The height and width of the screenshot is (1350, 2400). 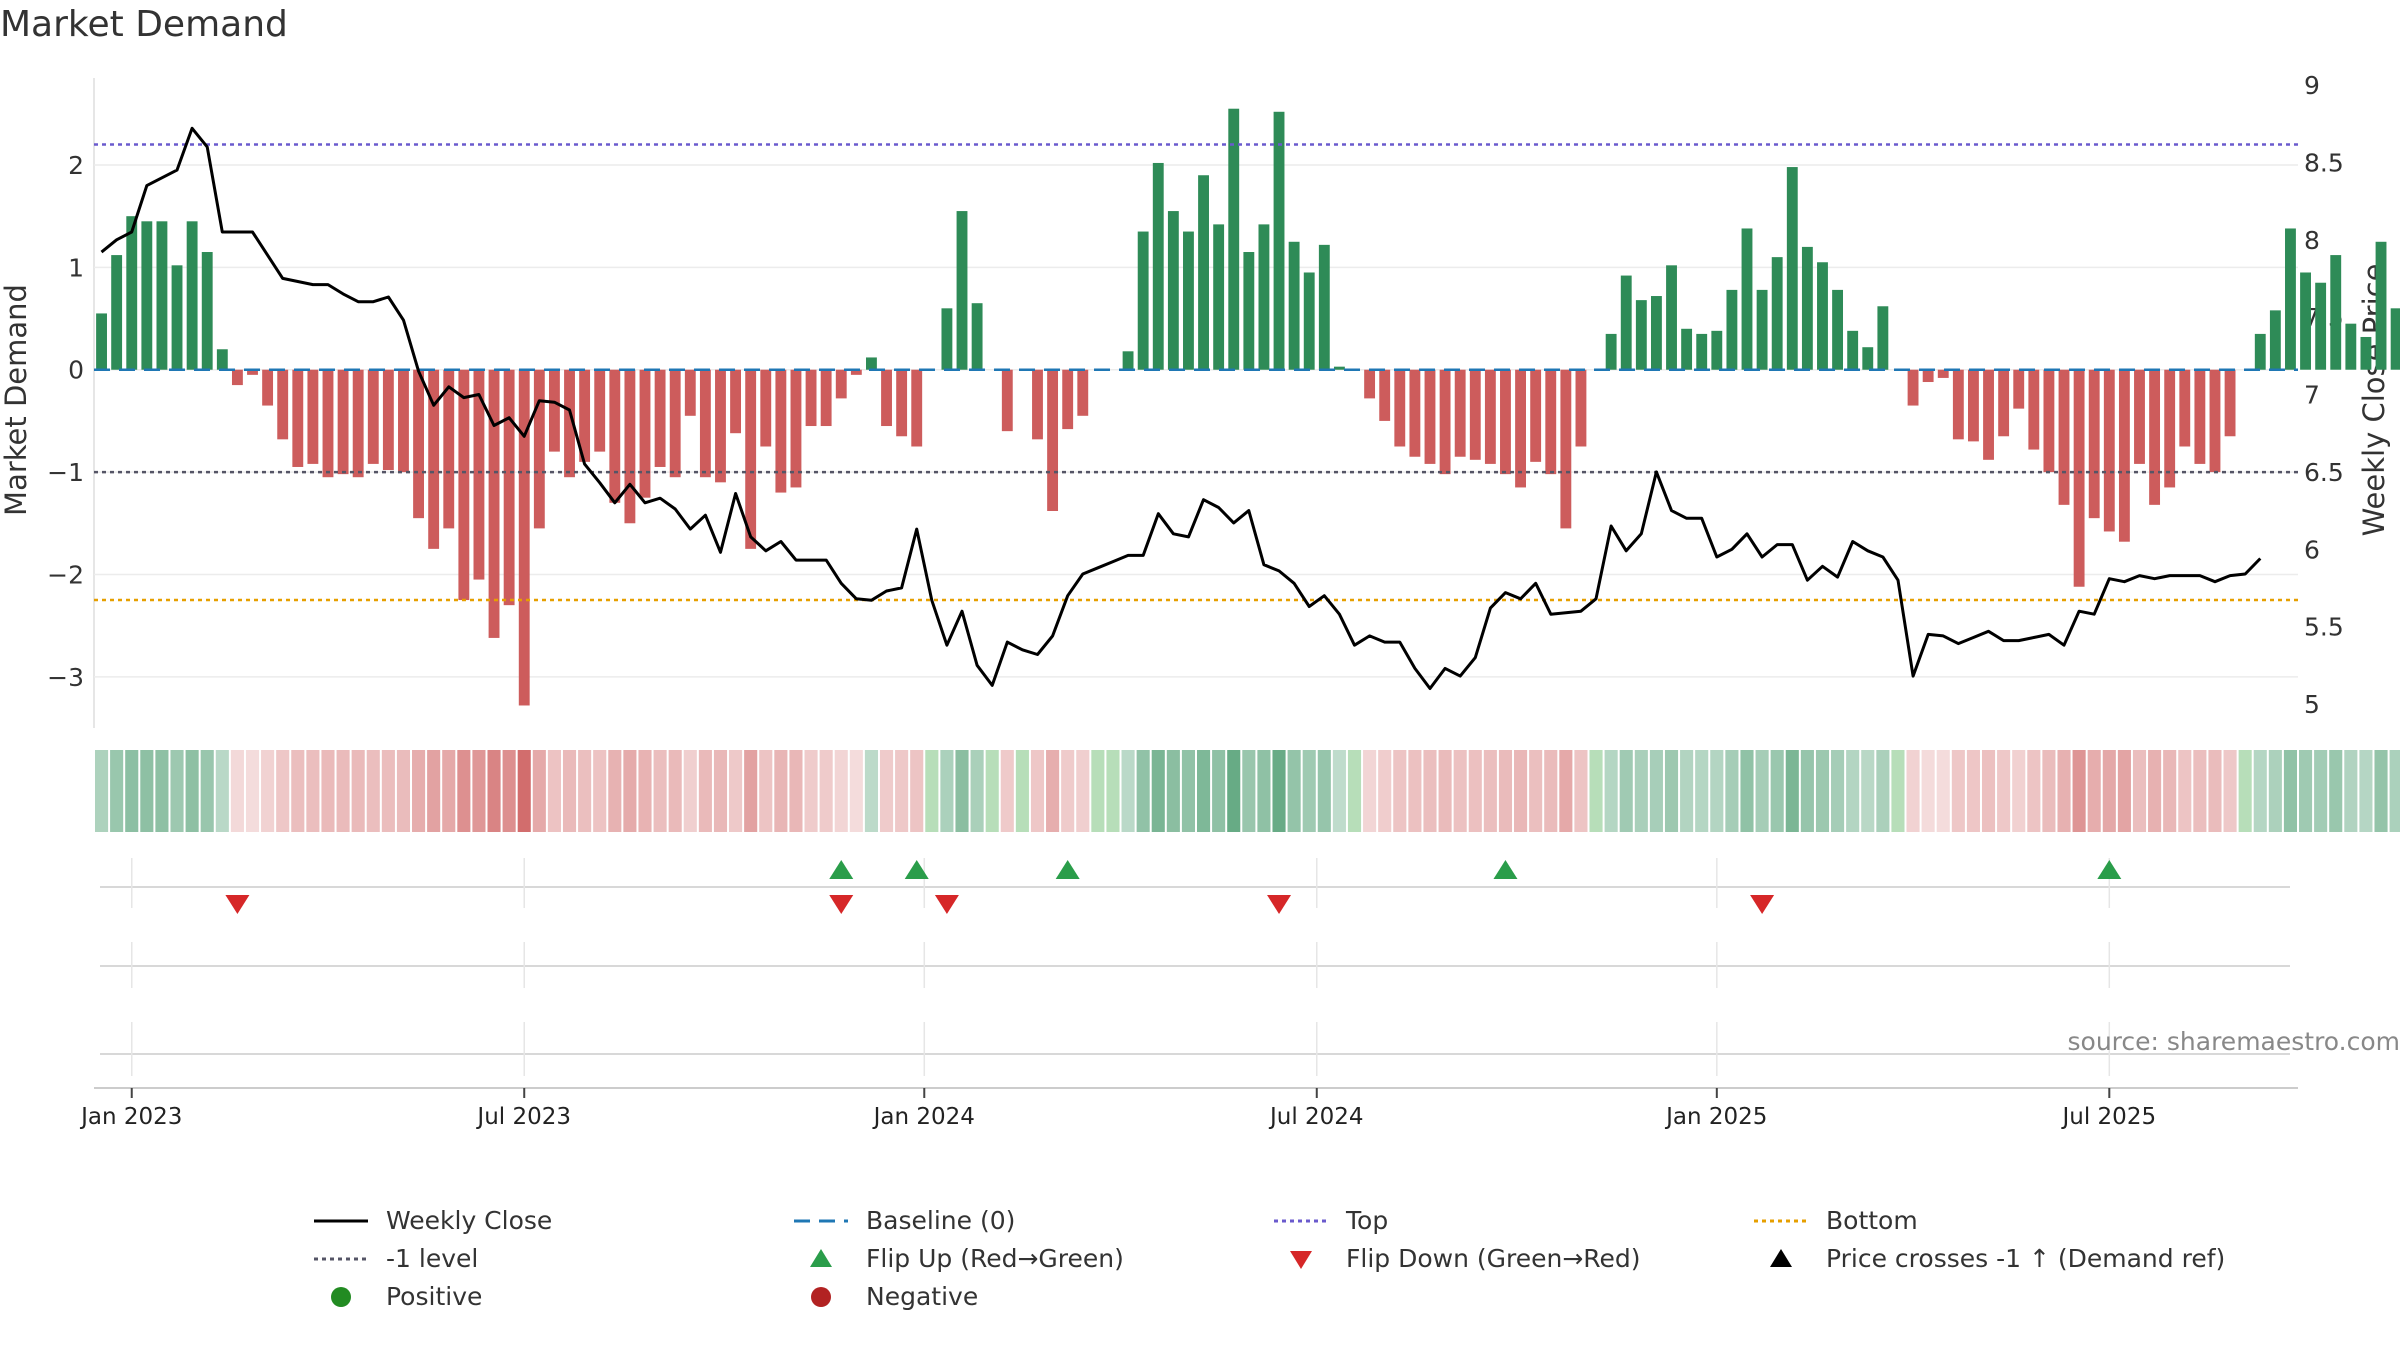 What do you see at coordinates (2312, 549) in the screenshot?
I see `y-tick-label-right: 6` at bounding box center [2312, 549].